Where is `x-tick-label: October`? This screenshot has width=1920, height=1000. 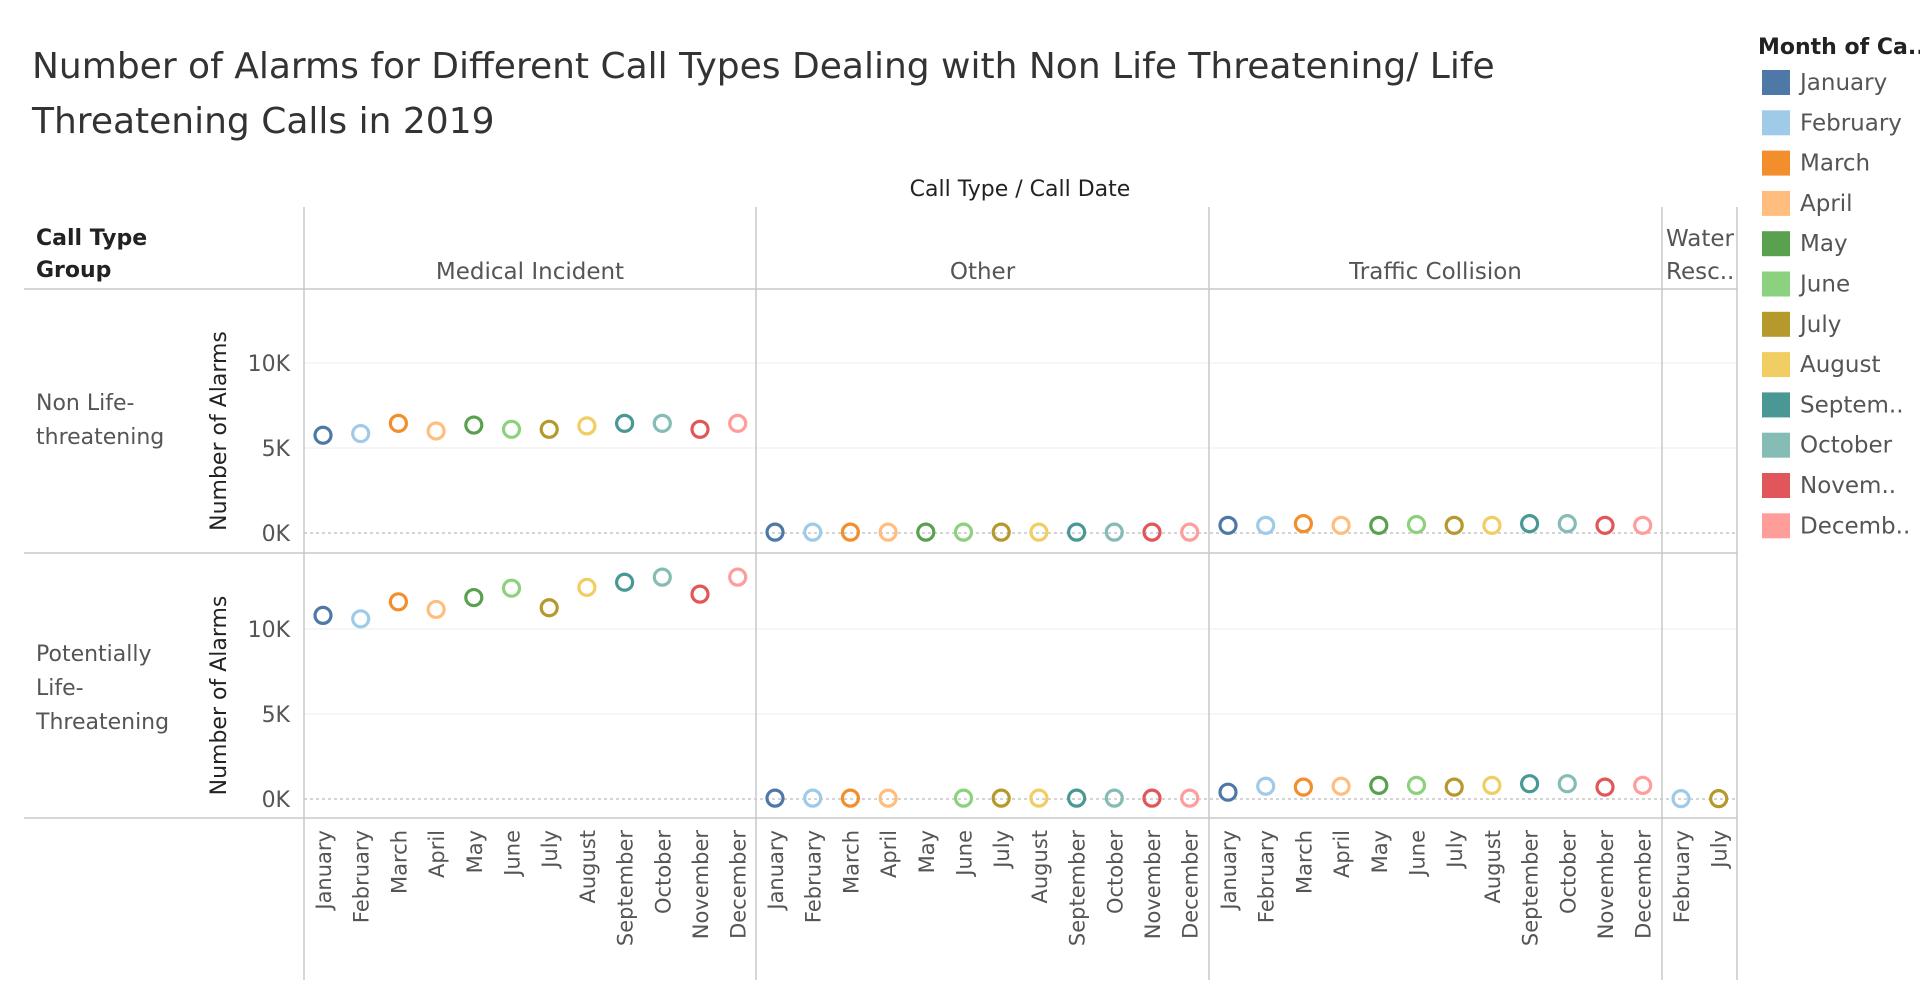
x-tick-label: October is located at coordinates (663, 872).